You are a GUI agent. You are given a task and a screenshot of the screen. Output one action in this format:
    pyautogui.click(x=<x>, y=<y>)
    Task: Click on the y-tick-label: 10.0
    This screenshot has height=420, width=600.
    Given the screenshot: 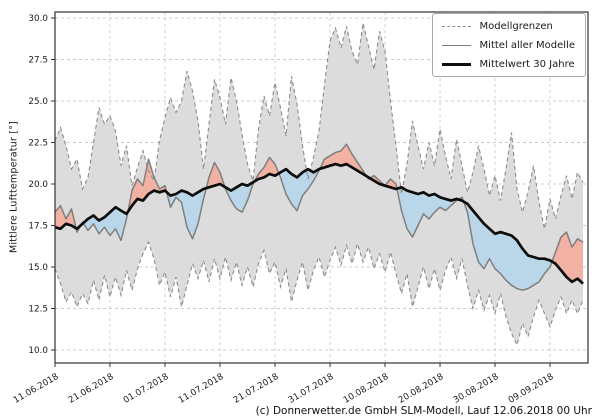 What is the action you would take?
    pyautogui.click(x=38, y=351)
    